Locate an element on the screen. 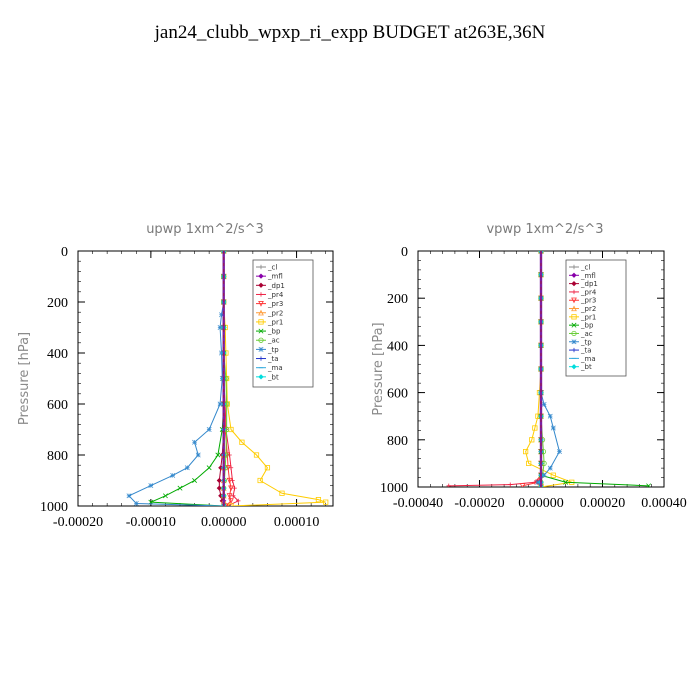 The width and height of the screenshot is (700, 700). vpwp-y-tick-label: 0 is located at coordinates (404, 252).